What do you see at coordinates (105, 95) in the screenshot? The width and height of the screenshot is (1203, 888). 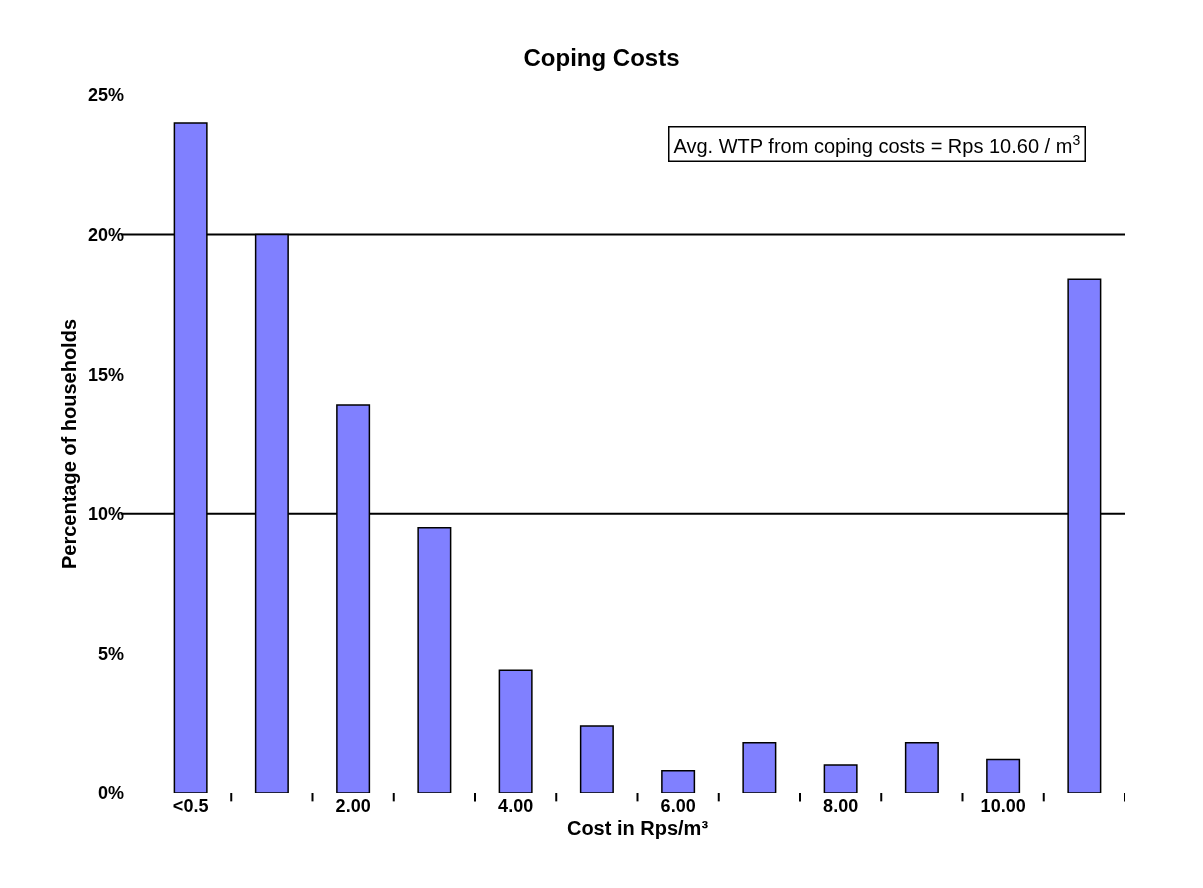 I see `y-tick-label: 25%` at bounding box center [105, 95].